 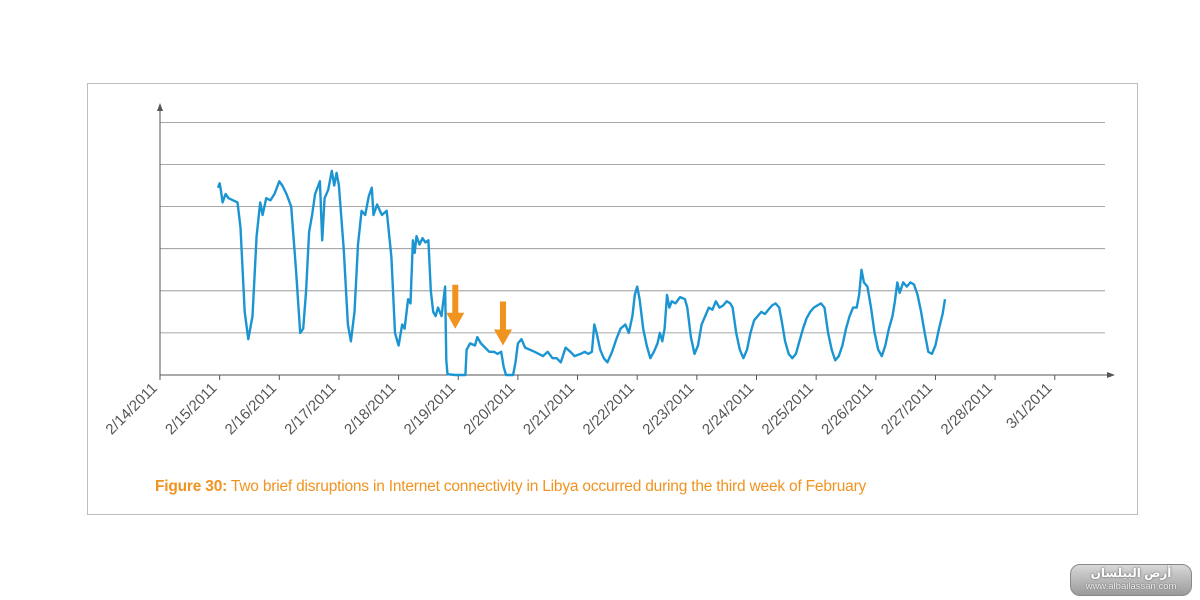 What do you see at coordinates (479, 315) in the screenshot?
I see `annotations` at bounding box center [479, 315].